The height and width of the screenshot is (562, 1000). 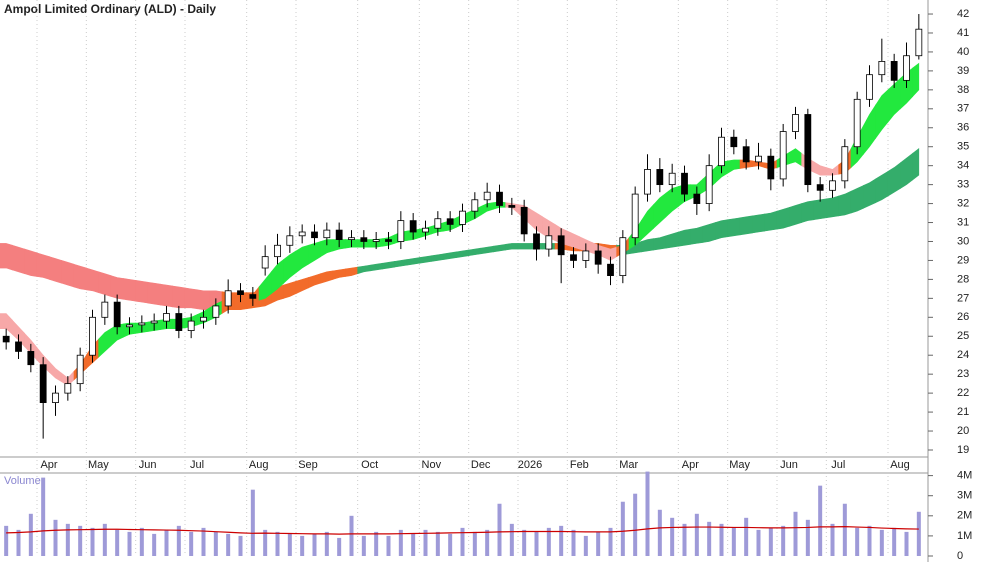 I want to click on y-tick-label: 27, so click(x=963, y=298).